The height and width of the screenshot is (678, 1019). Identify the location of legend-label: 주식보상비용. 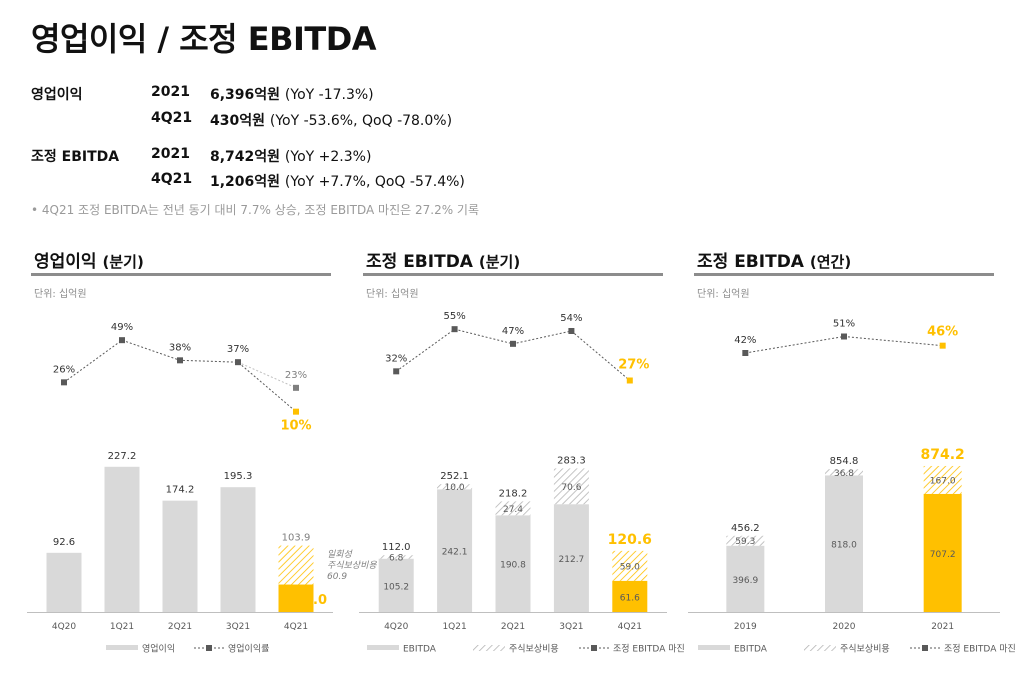
(865, 649).